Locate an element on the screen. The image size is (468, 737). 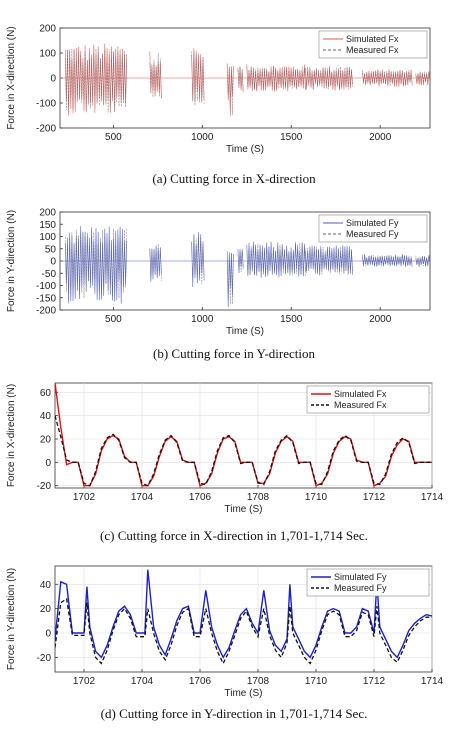
caption: (a) Cutting force in X-direction is located at coordinates (234, 178).